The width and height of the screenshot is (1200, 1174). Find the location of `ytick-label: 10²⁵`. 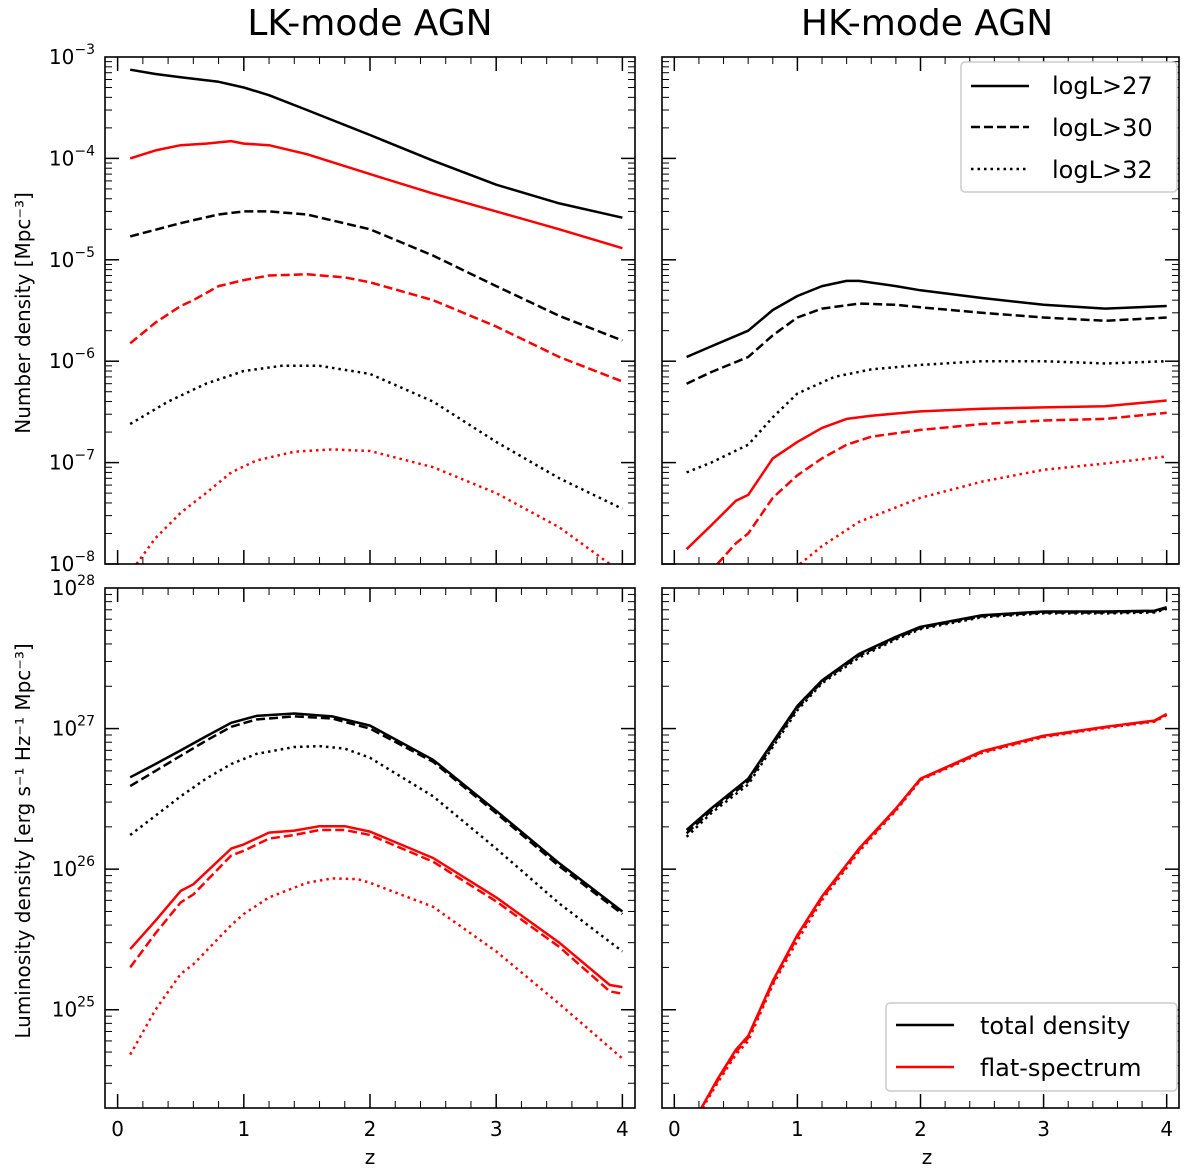

ytick-label: 10²⁵ is located at coordinates (73, 1008).